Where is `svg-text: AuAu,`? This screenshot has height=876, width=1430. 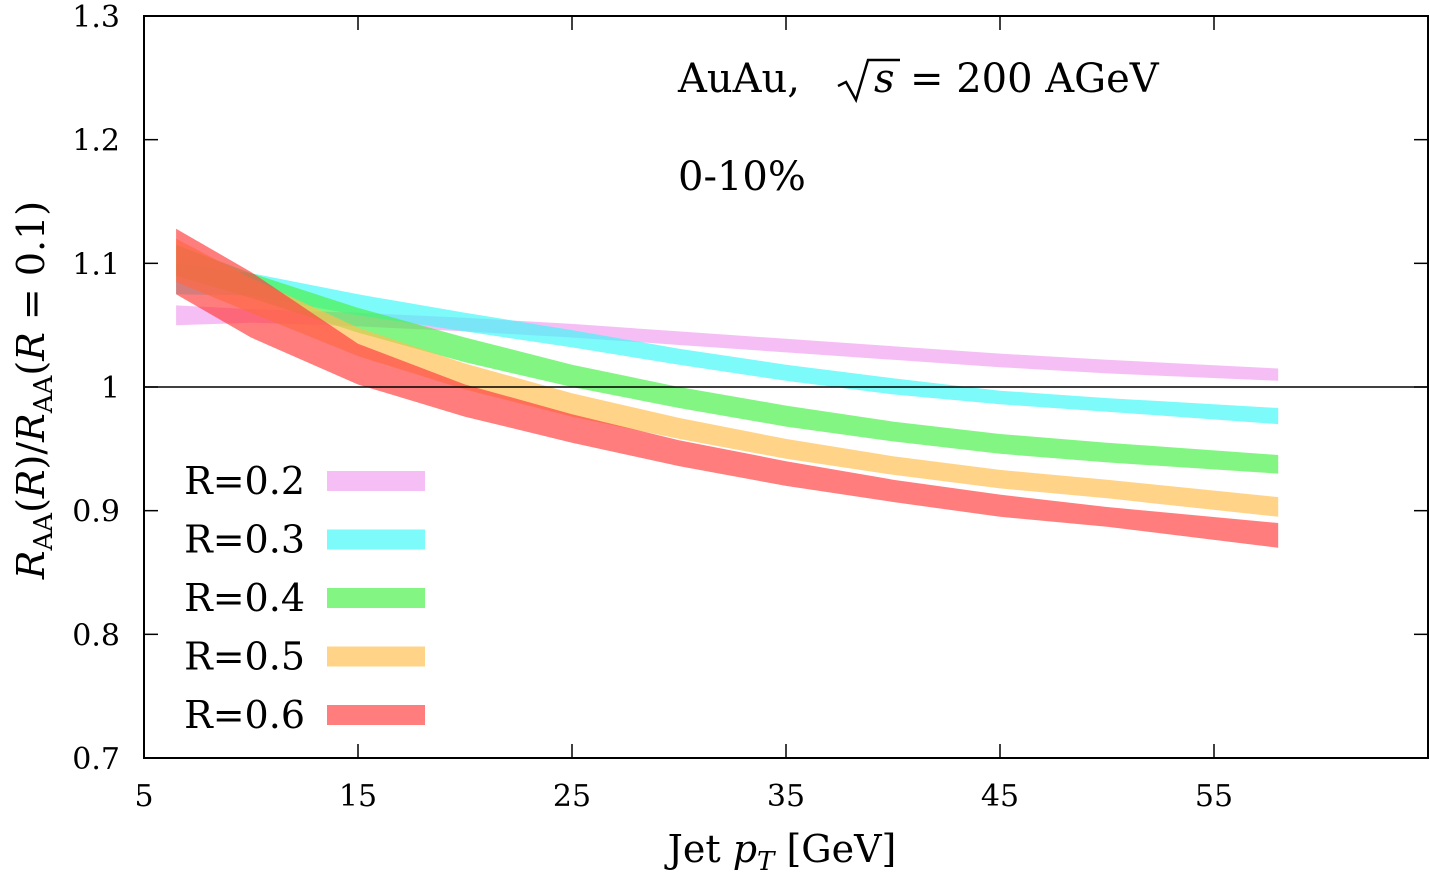
svg-text: AuAu, is located at coordinates (738, 79).